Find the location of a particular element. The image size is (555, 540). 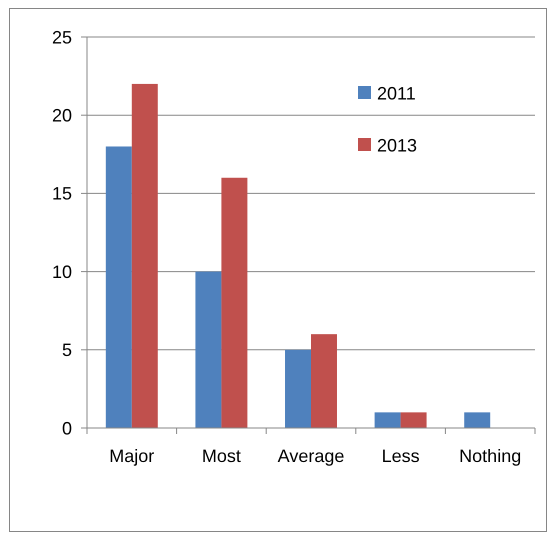

y-tick-label: 20 is located at coordinates (62, 116).